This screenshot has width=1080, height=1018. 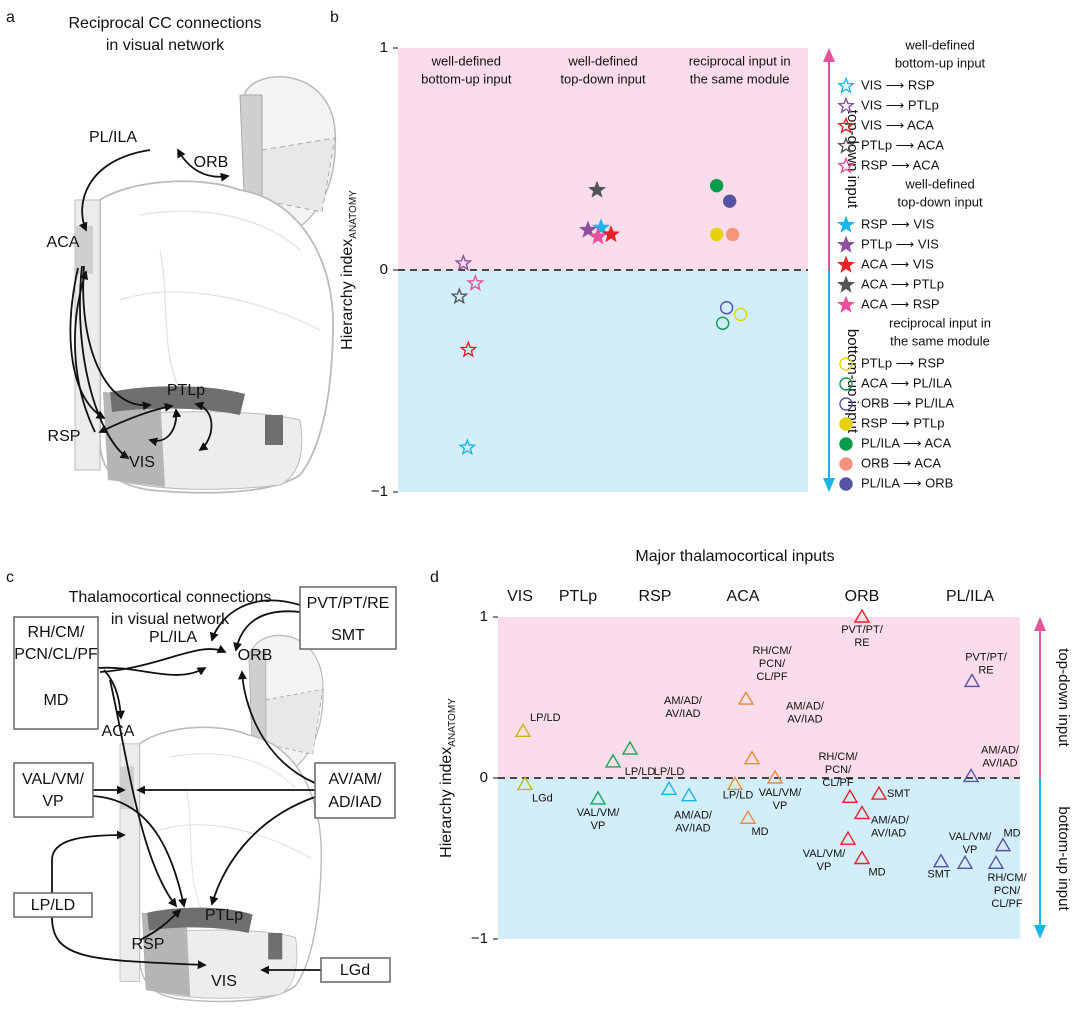 What do you see at coordinates (940, 201) in the screenshot?
I see `legend-heading: top-down input` at bounding box center [940, 201].